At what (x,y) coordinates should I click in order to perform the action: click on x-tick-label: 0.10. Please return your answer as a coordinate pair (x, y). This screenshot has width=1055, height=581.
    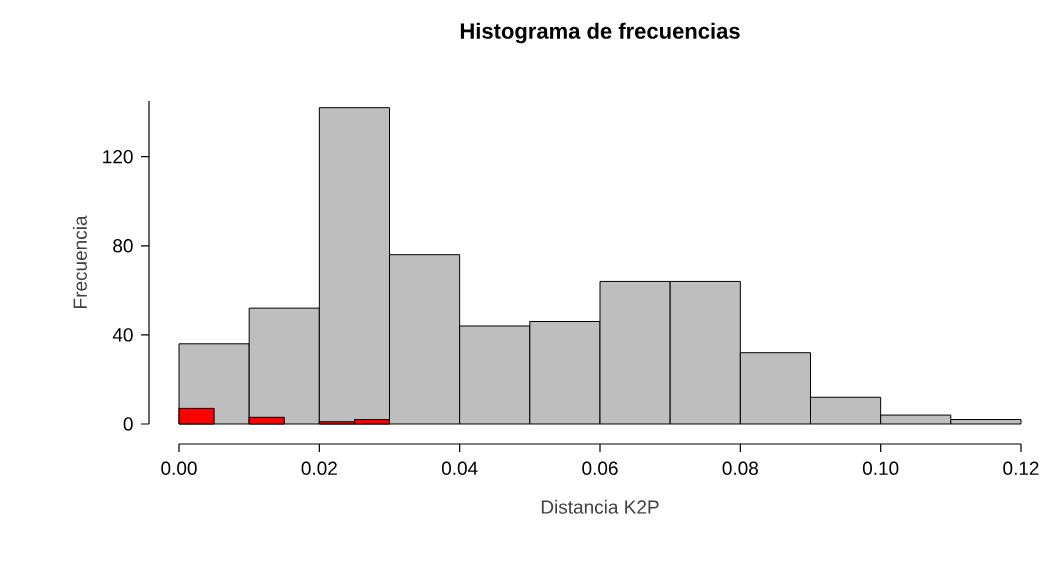
    Looking at the image, I should click on (880, 468).